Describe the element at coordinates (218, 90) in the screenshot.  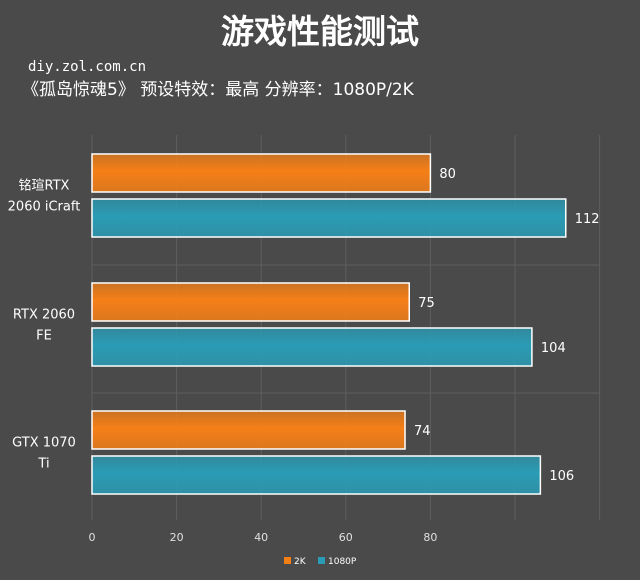
I see `chart-subtitle: 《孤岛惊魂5》 预设特效：最高 分辨率：1080P/2K` at that location.